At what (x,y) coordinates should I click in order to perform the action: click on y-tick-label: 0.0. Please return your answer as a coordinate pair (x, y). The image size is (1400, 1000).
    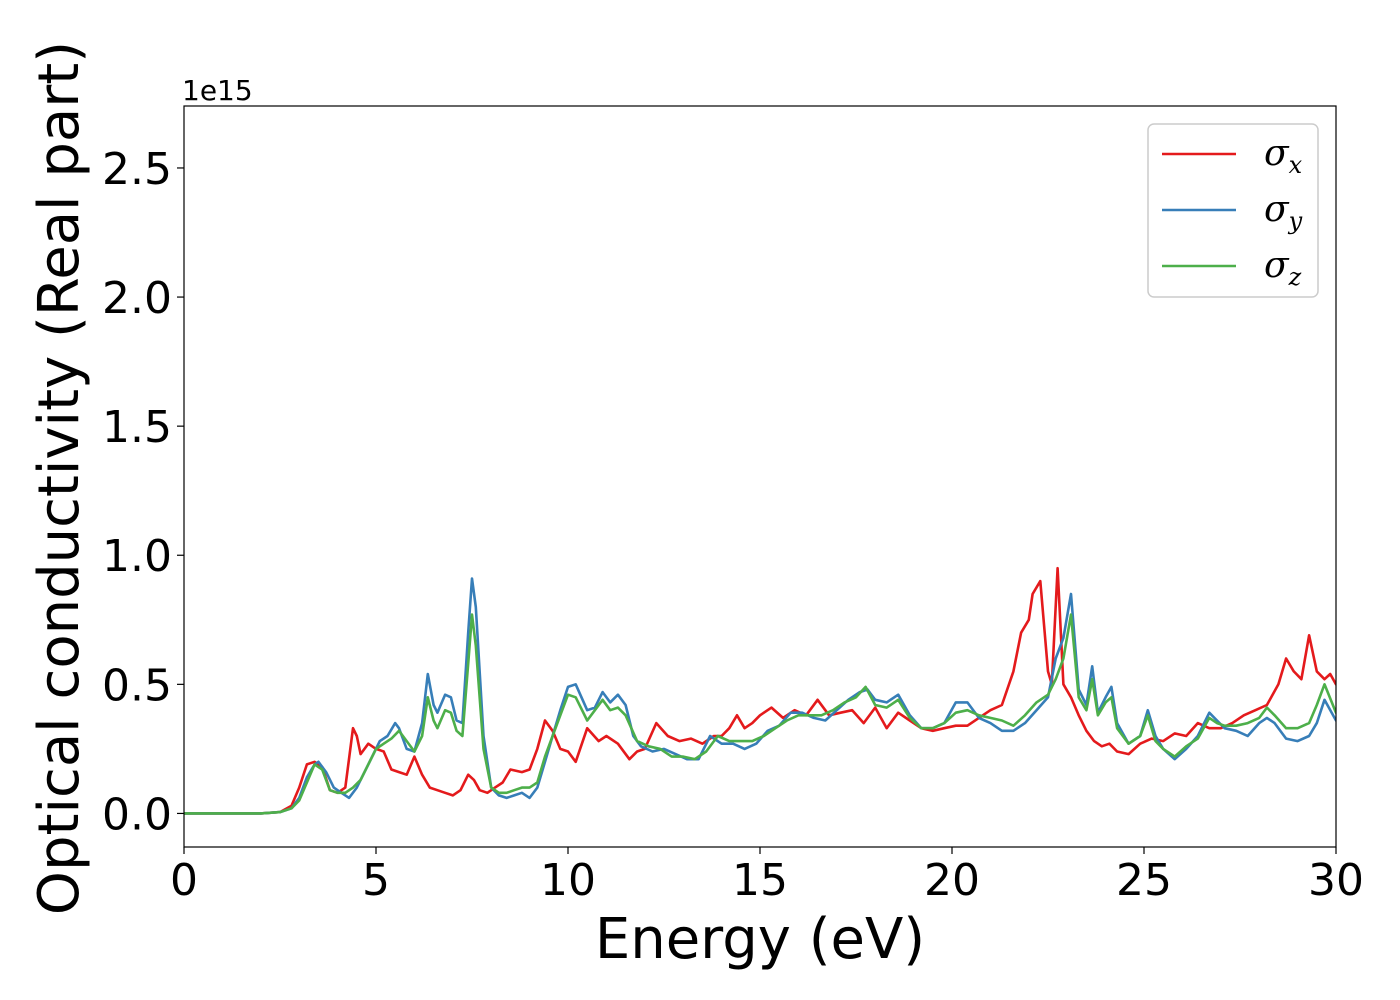
    Looking at the image, I should click on (137, 814).